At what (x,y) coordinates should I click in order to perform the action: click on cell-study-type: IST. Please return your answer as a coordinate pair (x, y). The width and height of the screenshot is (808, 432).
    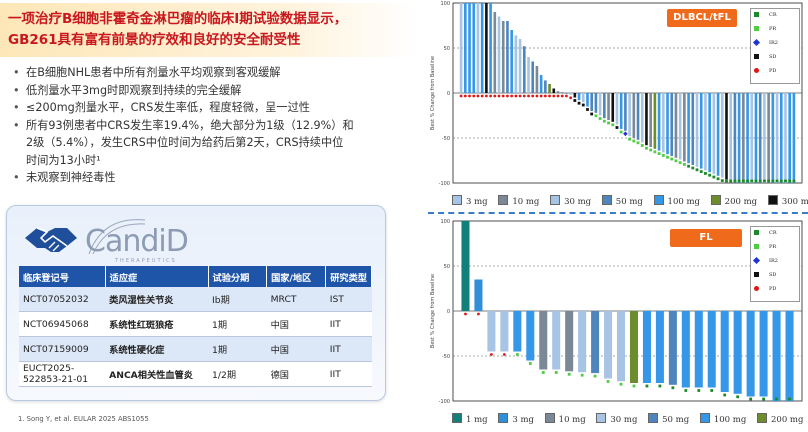
    Looking at the image, I should click on (348, 299).